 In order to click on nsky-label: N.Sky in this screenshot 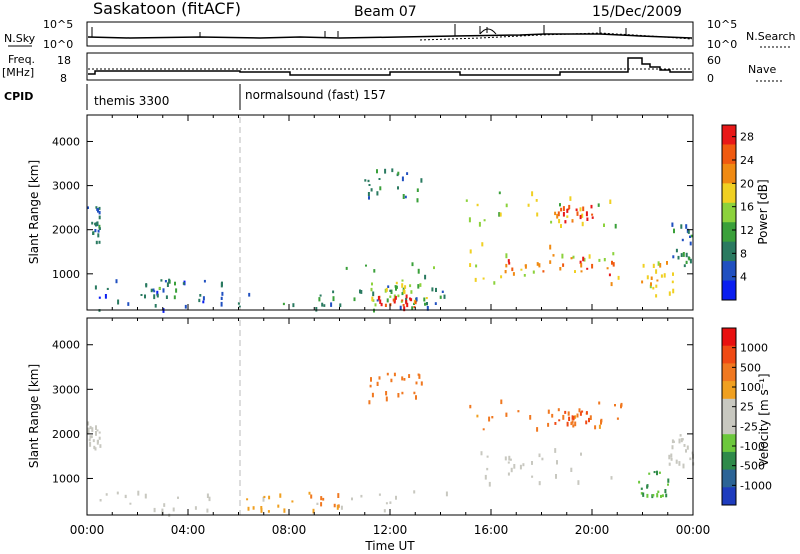, I will do `click(20, 38)`.